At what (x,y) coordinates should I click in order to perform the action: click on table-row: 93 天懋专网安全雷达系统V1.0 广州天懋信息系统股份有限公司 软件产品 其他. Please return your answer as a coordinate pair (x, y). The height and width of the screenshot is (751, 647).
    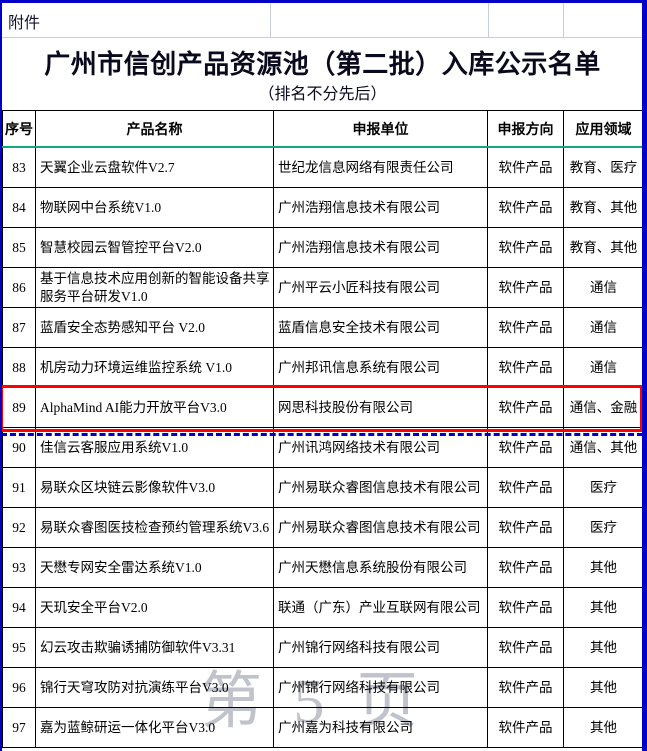
    Looking at the image, I should click on (323, 567).